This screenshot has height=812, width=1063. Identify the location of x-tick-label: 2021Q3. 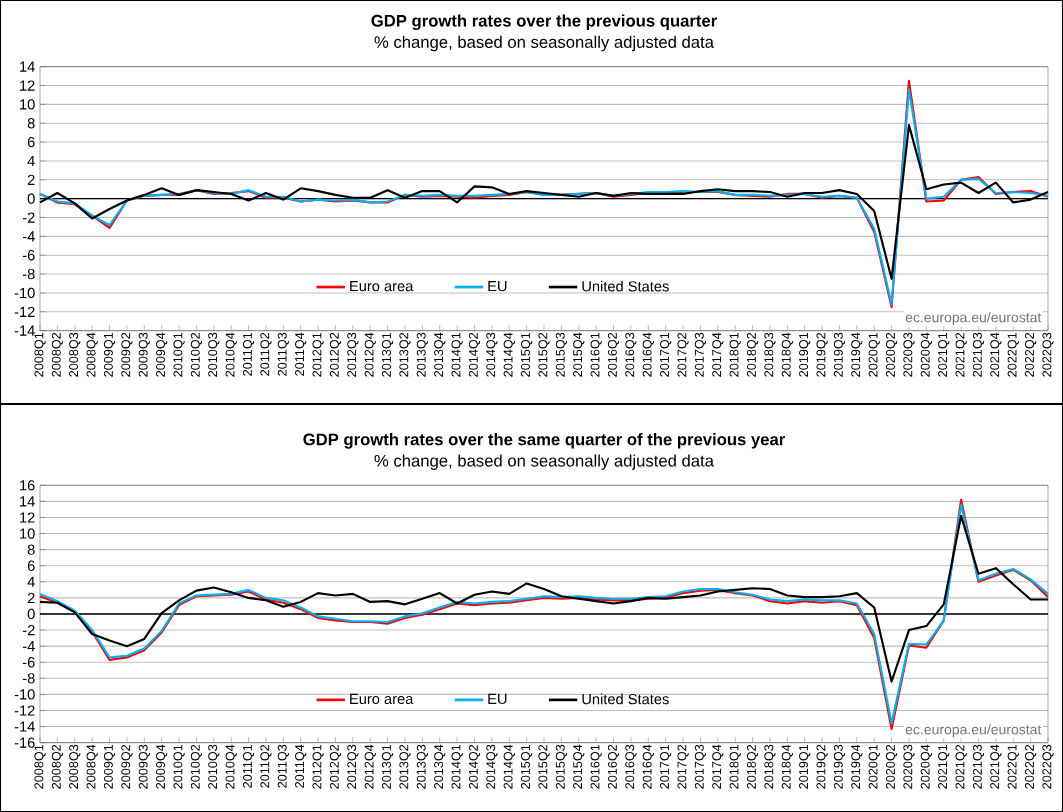
(978, 766).